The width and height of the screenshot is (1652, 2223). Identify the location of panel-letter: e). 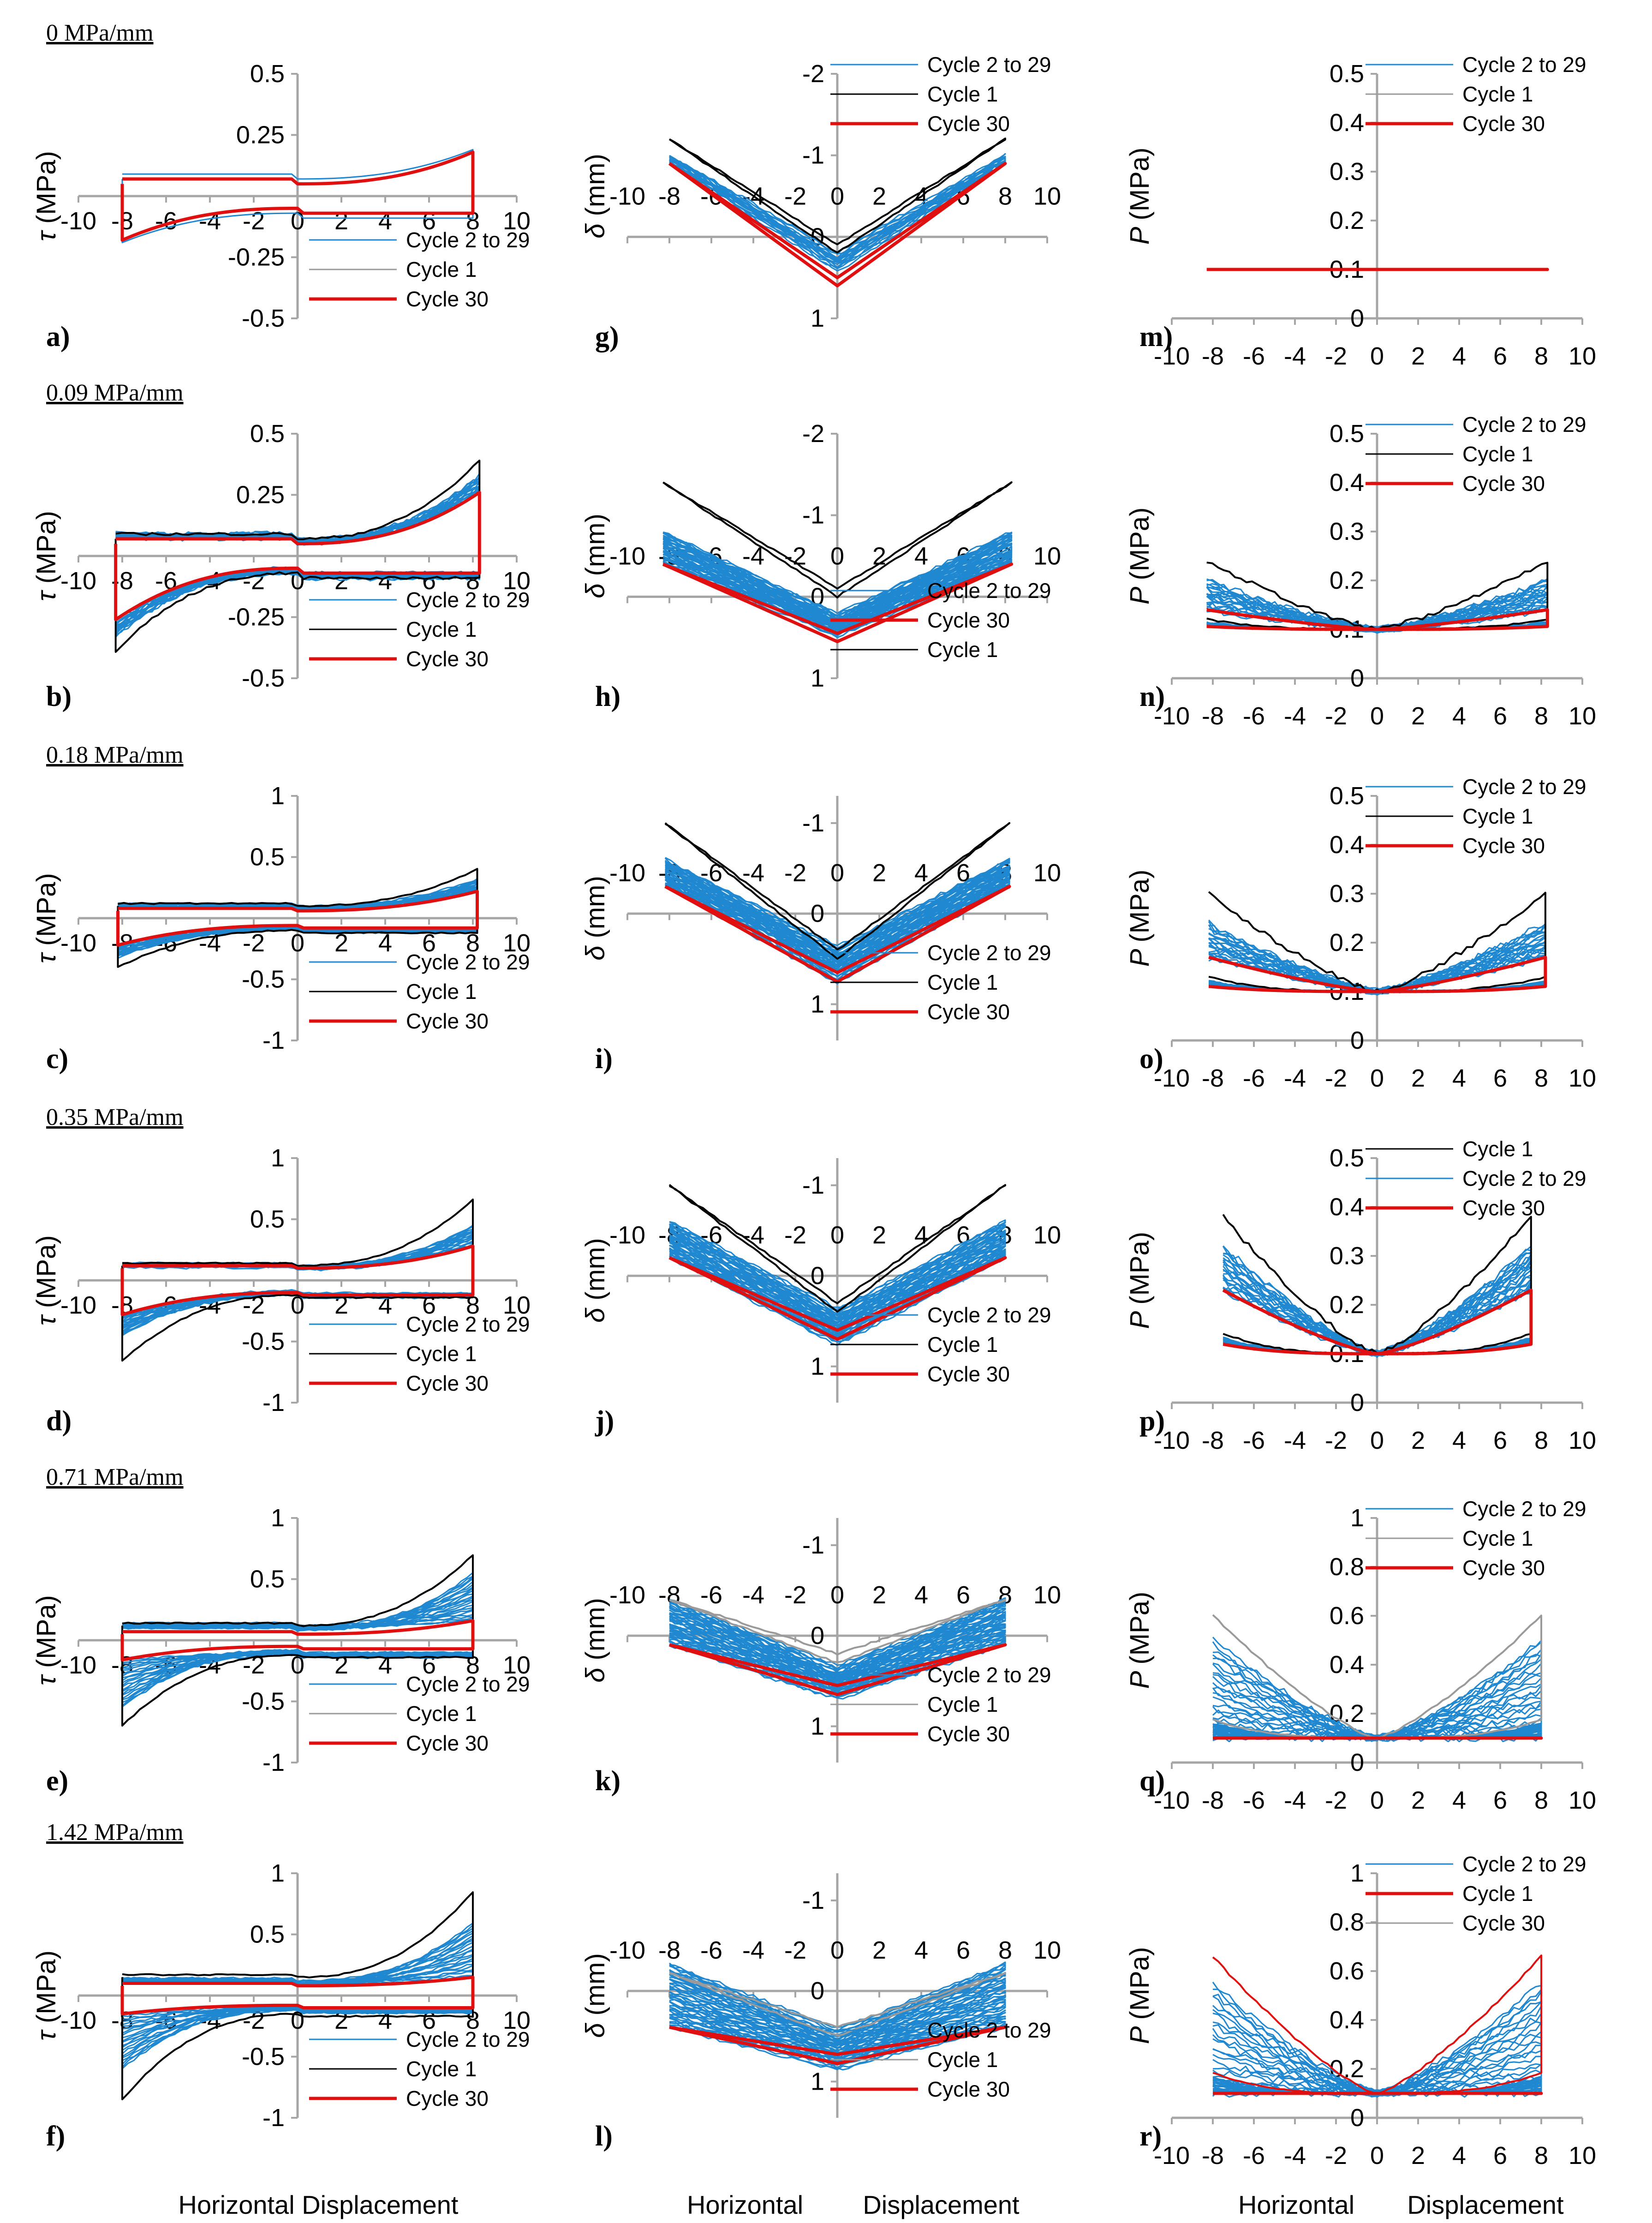
(57, 1781).